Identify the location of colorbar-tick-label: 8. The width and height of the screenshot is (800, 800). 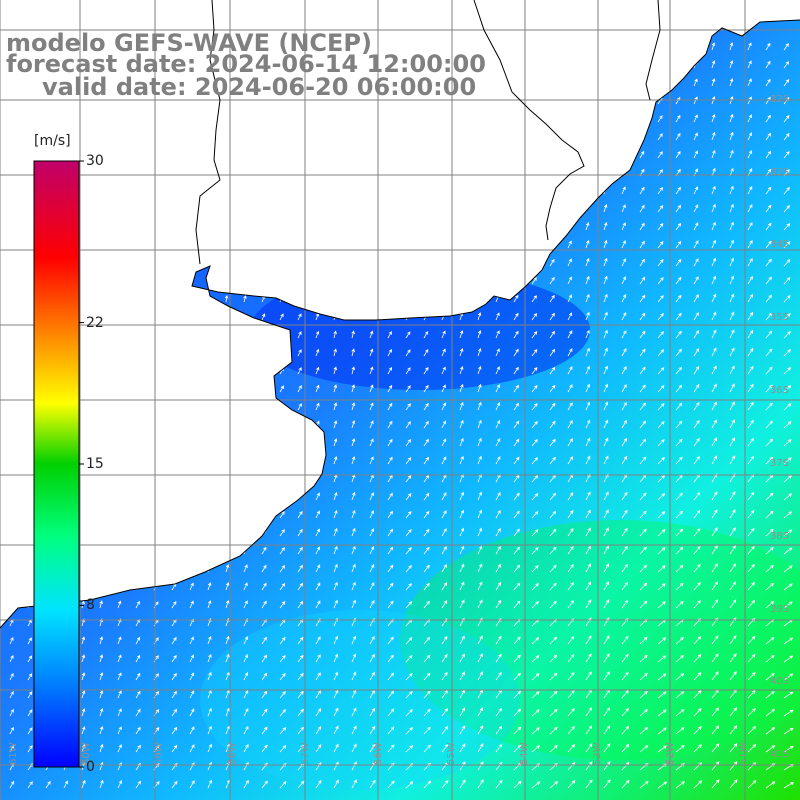
(90, 605).